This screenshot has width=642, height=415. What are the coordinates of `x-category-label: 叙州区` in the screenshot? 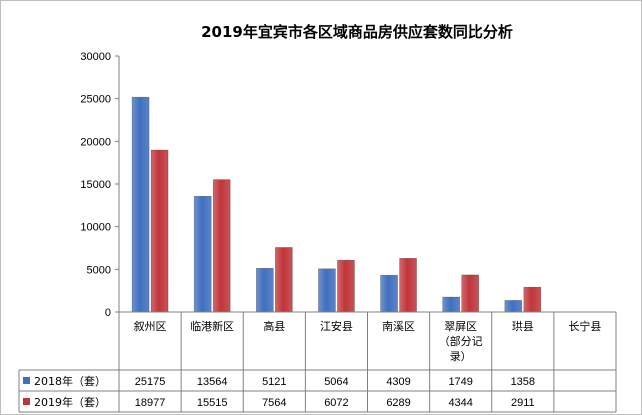 It's located at (150, 326).